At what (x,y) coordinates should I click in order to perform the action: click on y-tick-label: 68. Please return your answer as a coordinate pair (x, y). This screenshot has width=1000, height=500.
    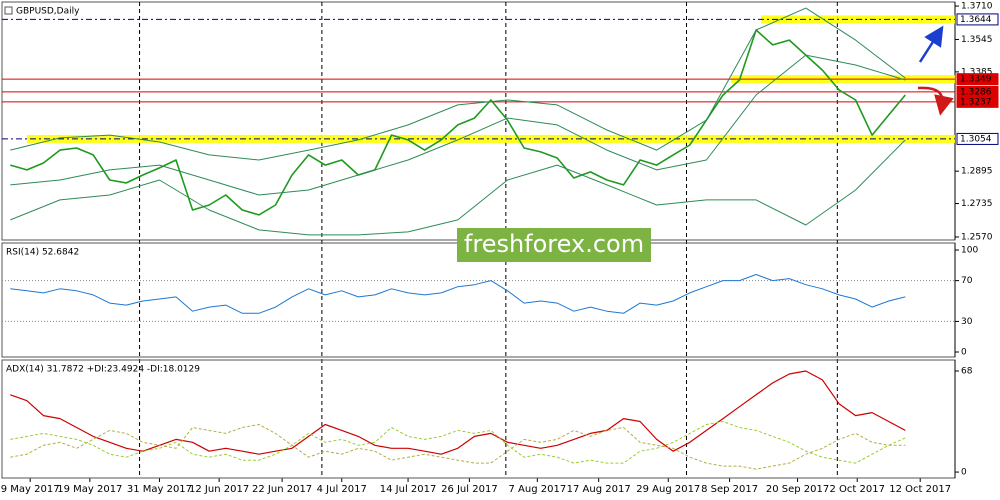
    Looking at the image, I should click on (967, 371).